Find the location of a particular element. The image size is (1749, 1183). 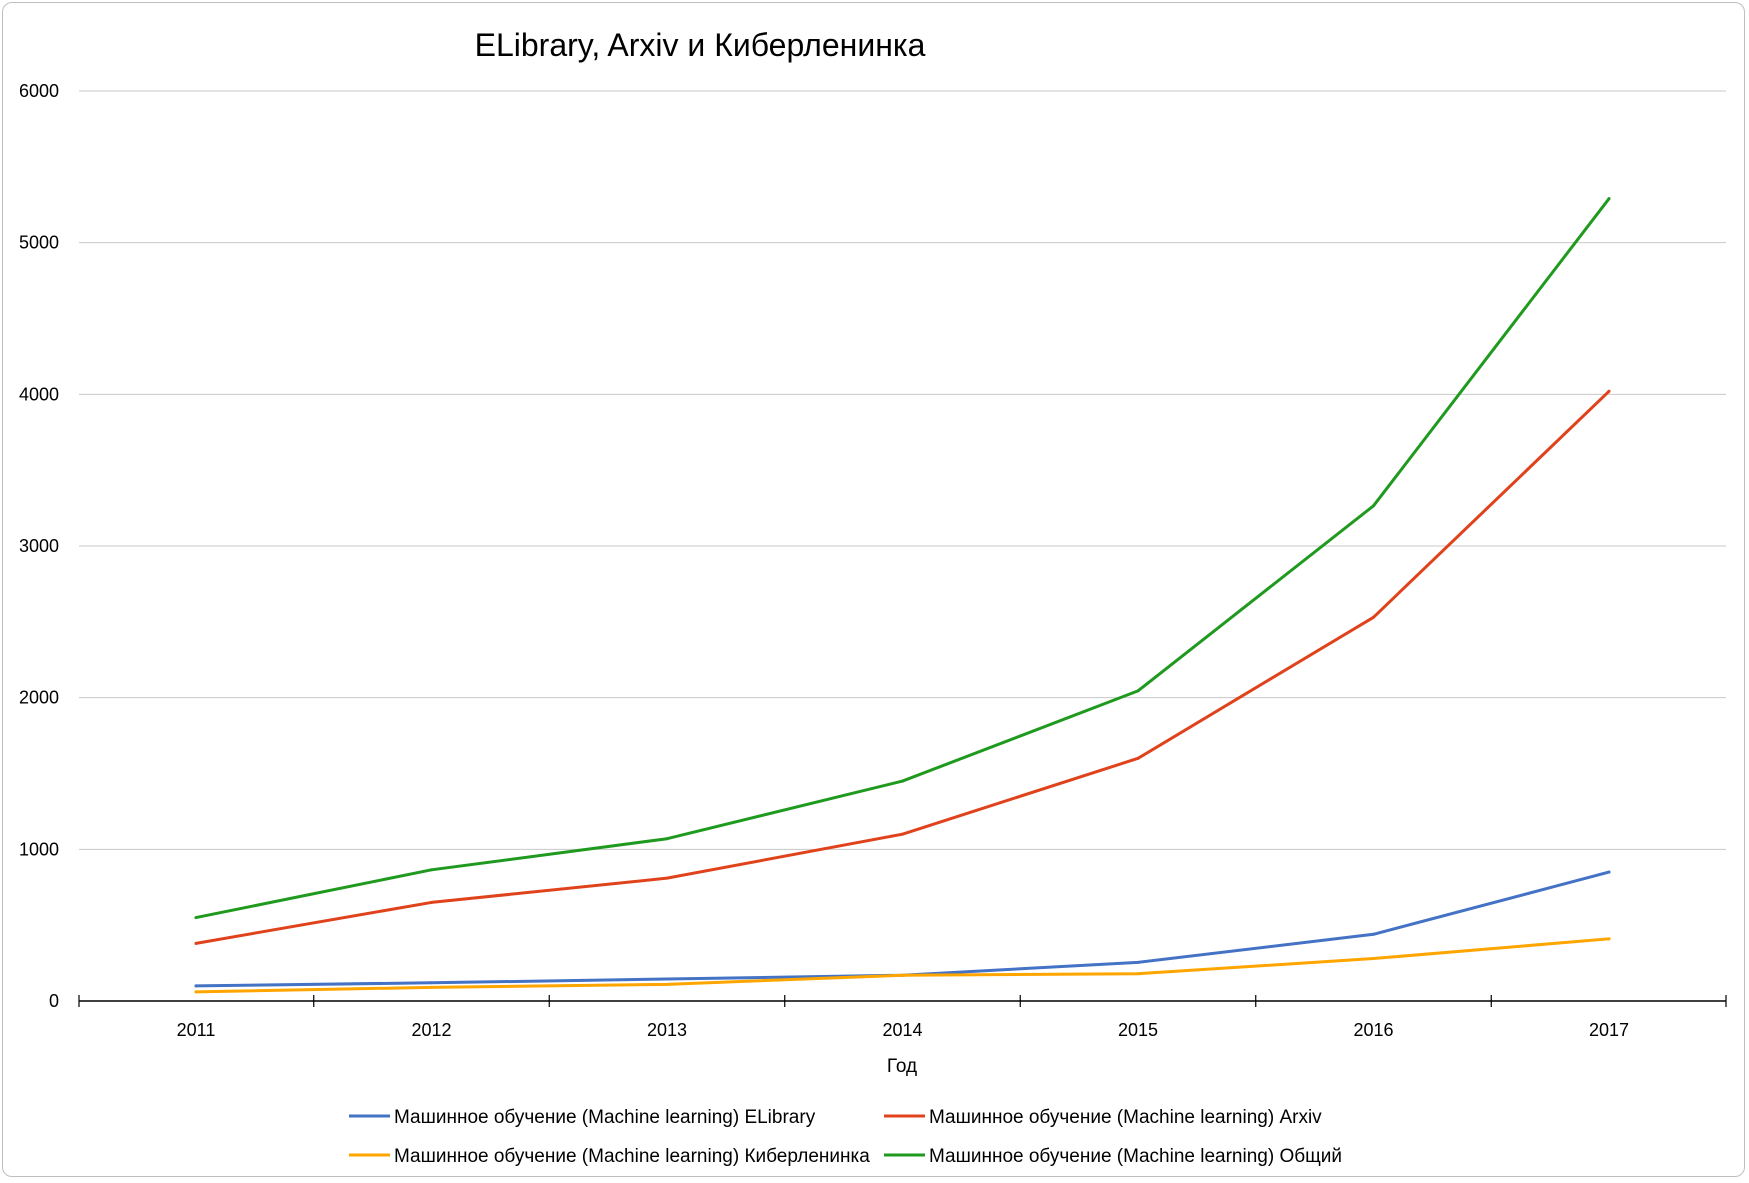

x-tick-label: 2012 is located at coordinates (431, 1030).